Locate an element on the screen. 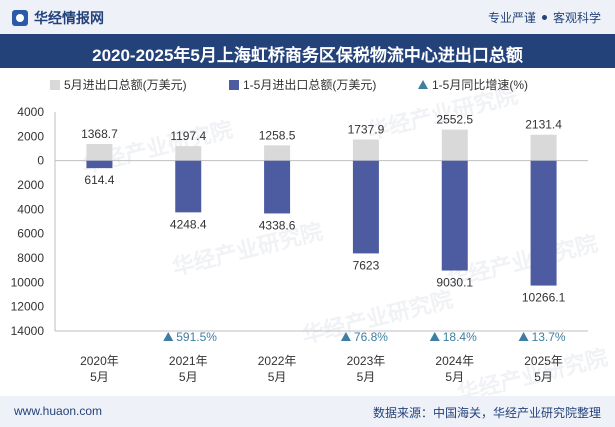  data-label-growth: 18.4% is located at coordinates (460, 337).